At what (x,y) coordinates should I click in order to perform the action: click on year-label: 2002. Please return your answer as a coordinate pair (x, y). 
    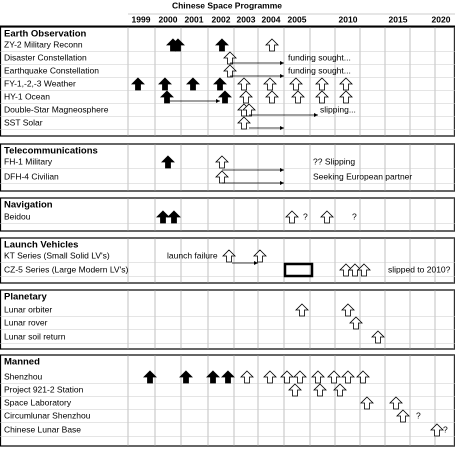
    Looking at the image, I should click on (221, 19).